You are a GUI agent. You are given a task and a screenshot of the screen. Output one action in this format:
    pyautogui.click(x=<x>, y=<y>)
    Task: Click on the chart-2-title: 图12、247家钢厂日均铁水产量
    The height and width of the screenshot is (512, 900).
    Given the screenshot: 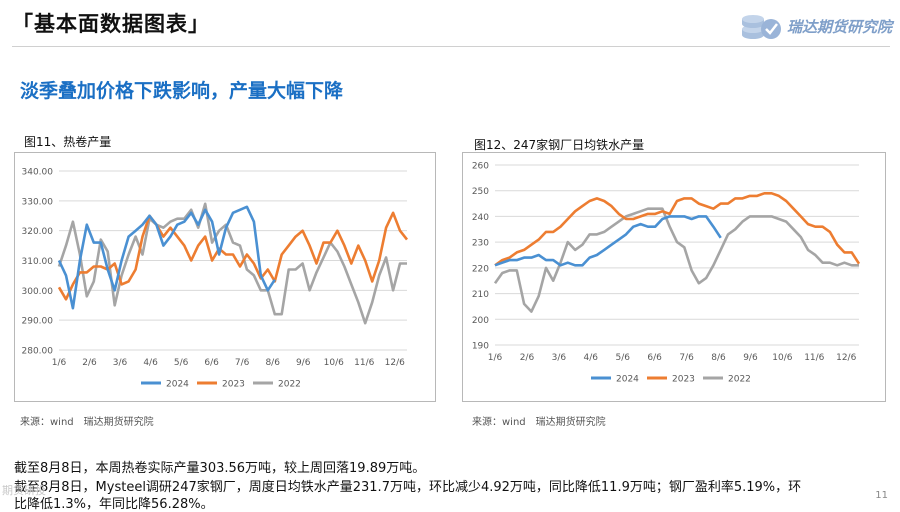 What is the action you would take?
    pyautogui.click(x=559, y=145)
    